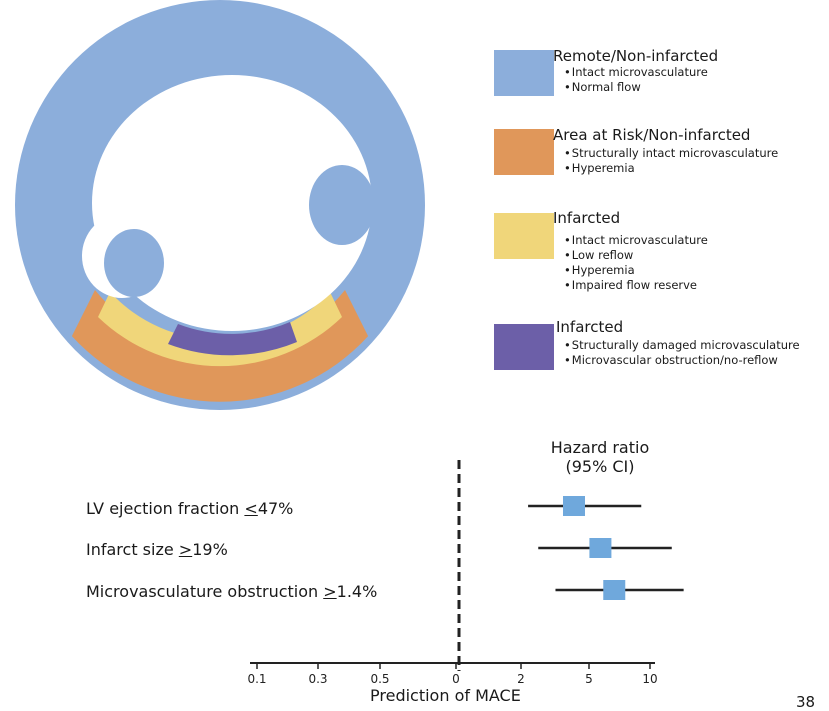  Describe the element at coordinates (524, 236) in the screenshot. I see `legend-swatch-infarct-yellow` at that location.